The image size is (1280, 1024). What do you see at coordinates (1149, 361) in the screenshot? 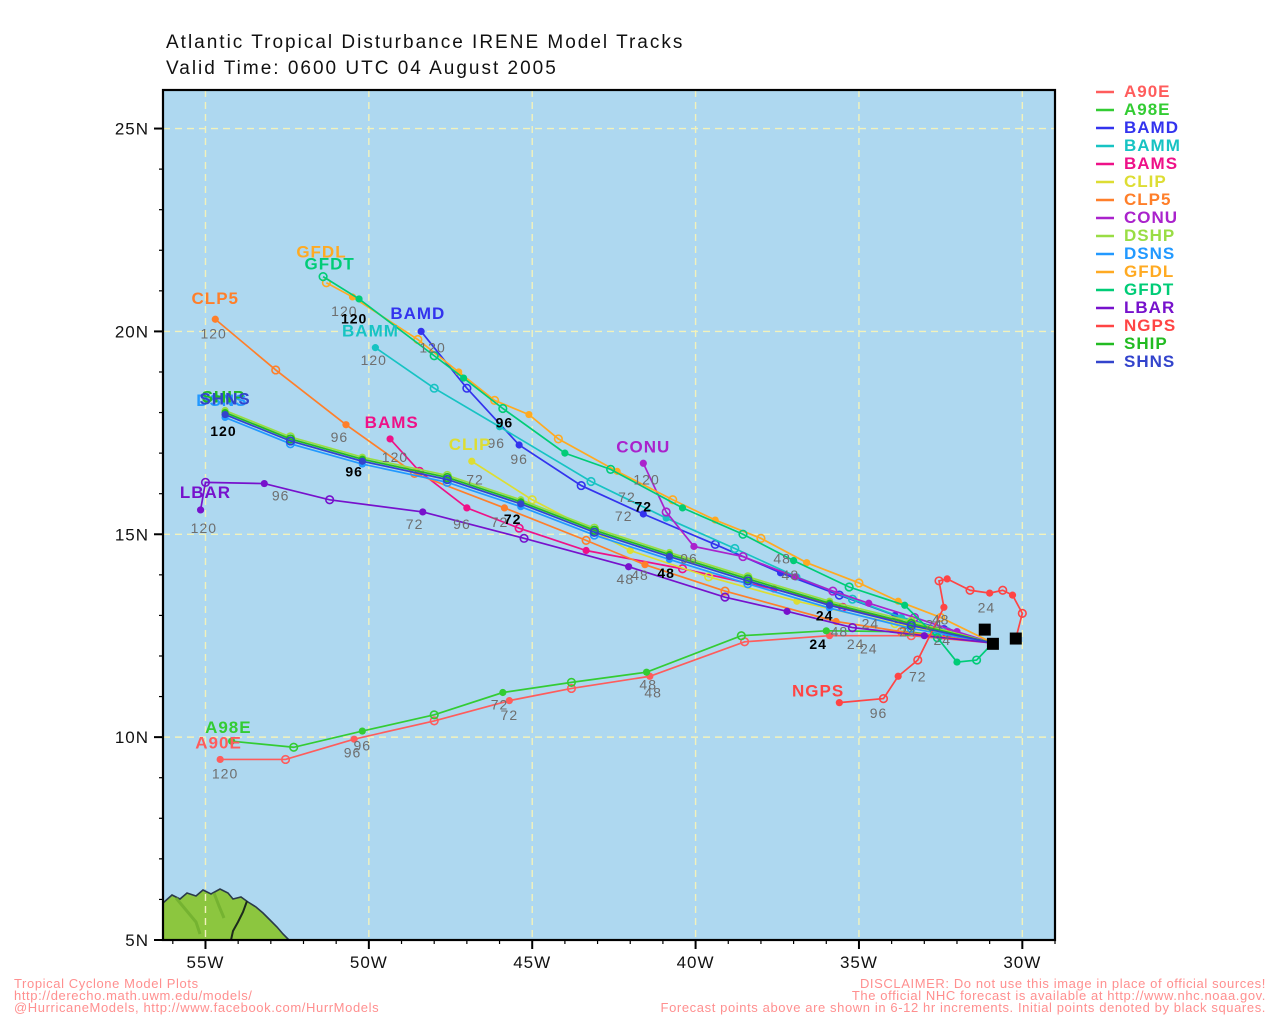
I see `legend-label-SHNS: SHNS` at bounding box center [1149, 361].